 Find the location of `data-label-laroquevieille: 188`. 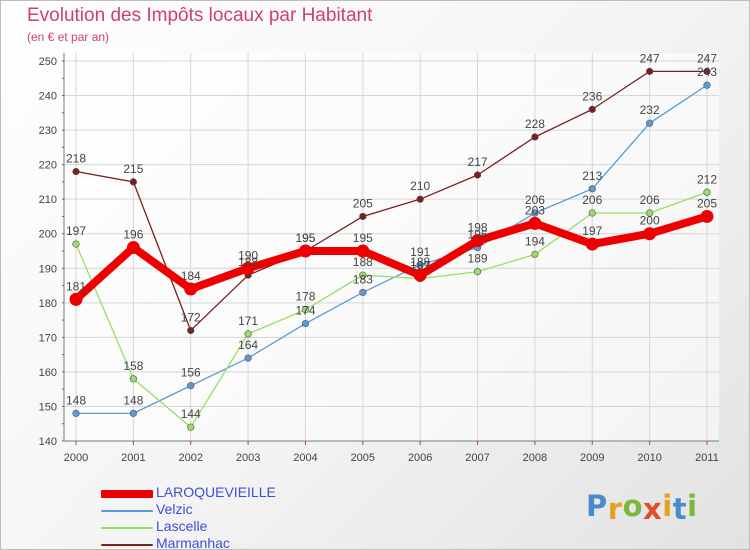

data-label-laroquevieille: 188 is located at coordinates (420, 262).